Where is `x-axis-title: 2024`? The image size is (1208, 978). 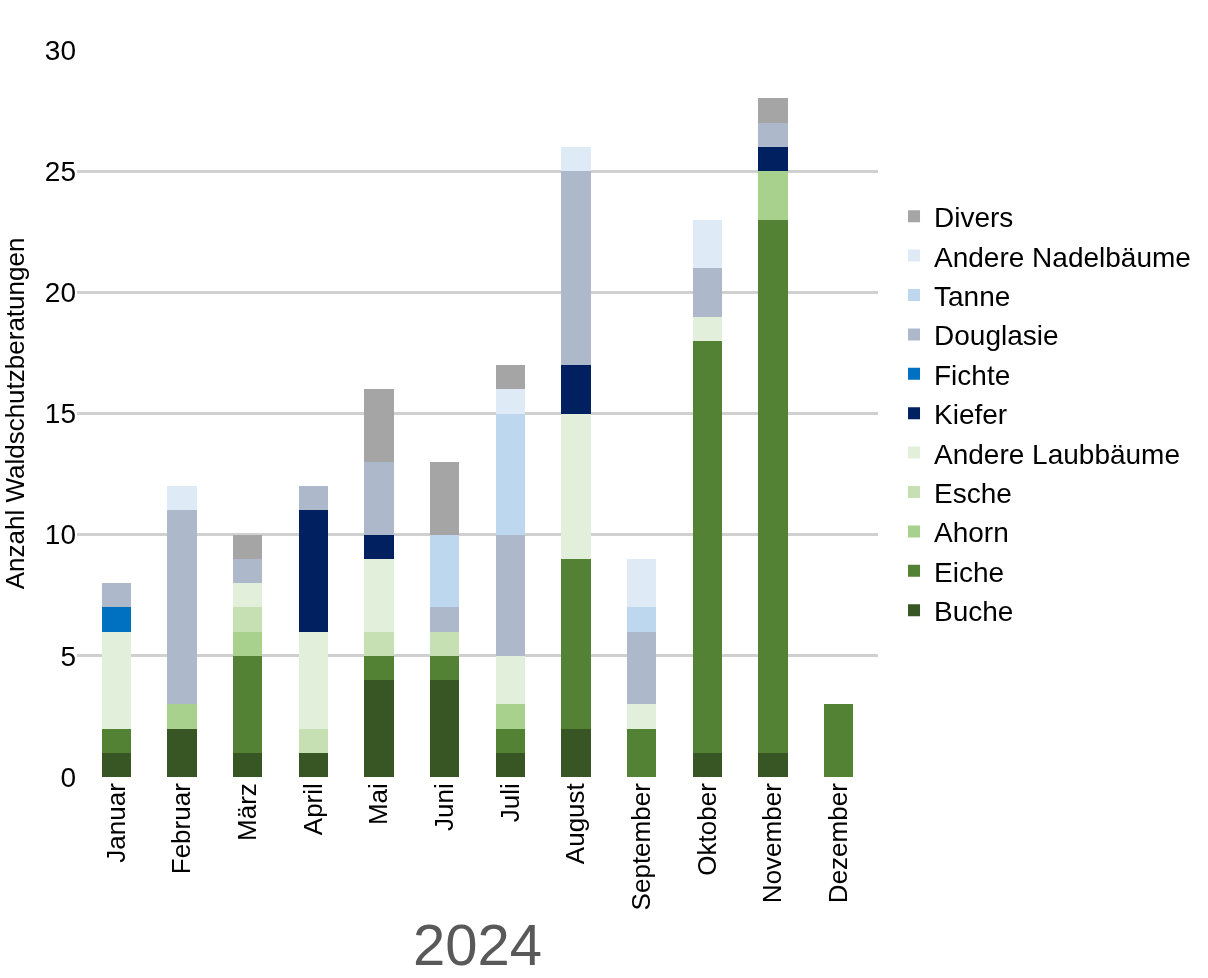
x-axis-title: 2024 is located at coordinates (477, 945).